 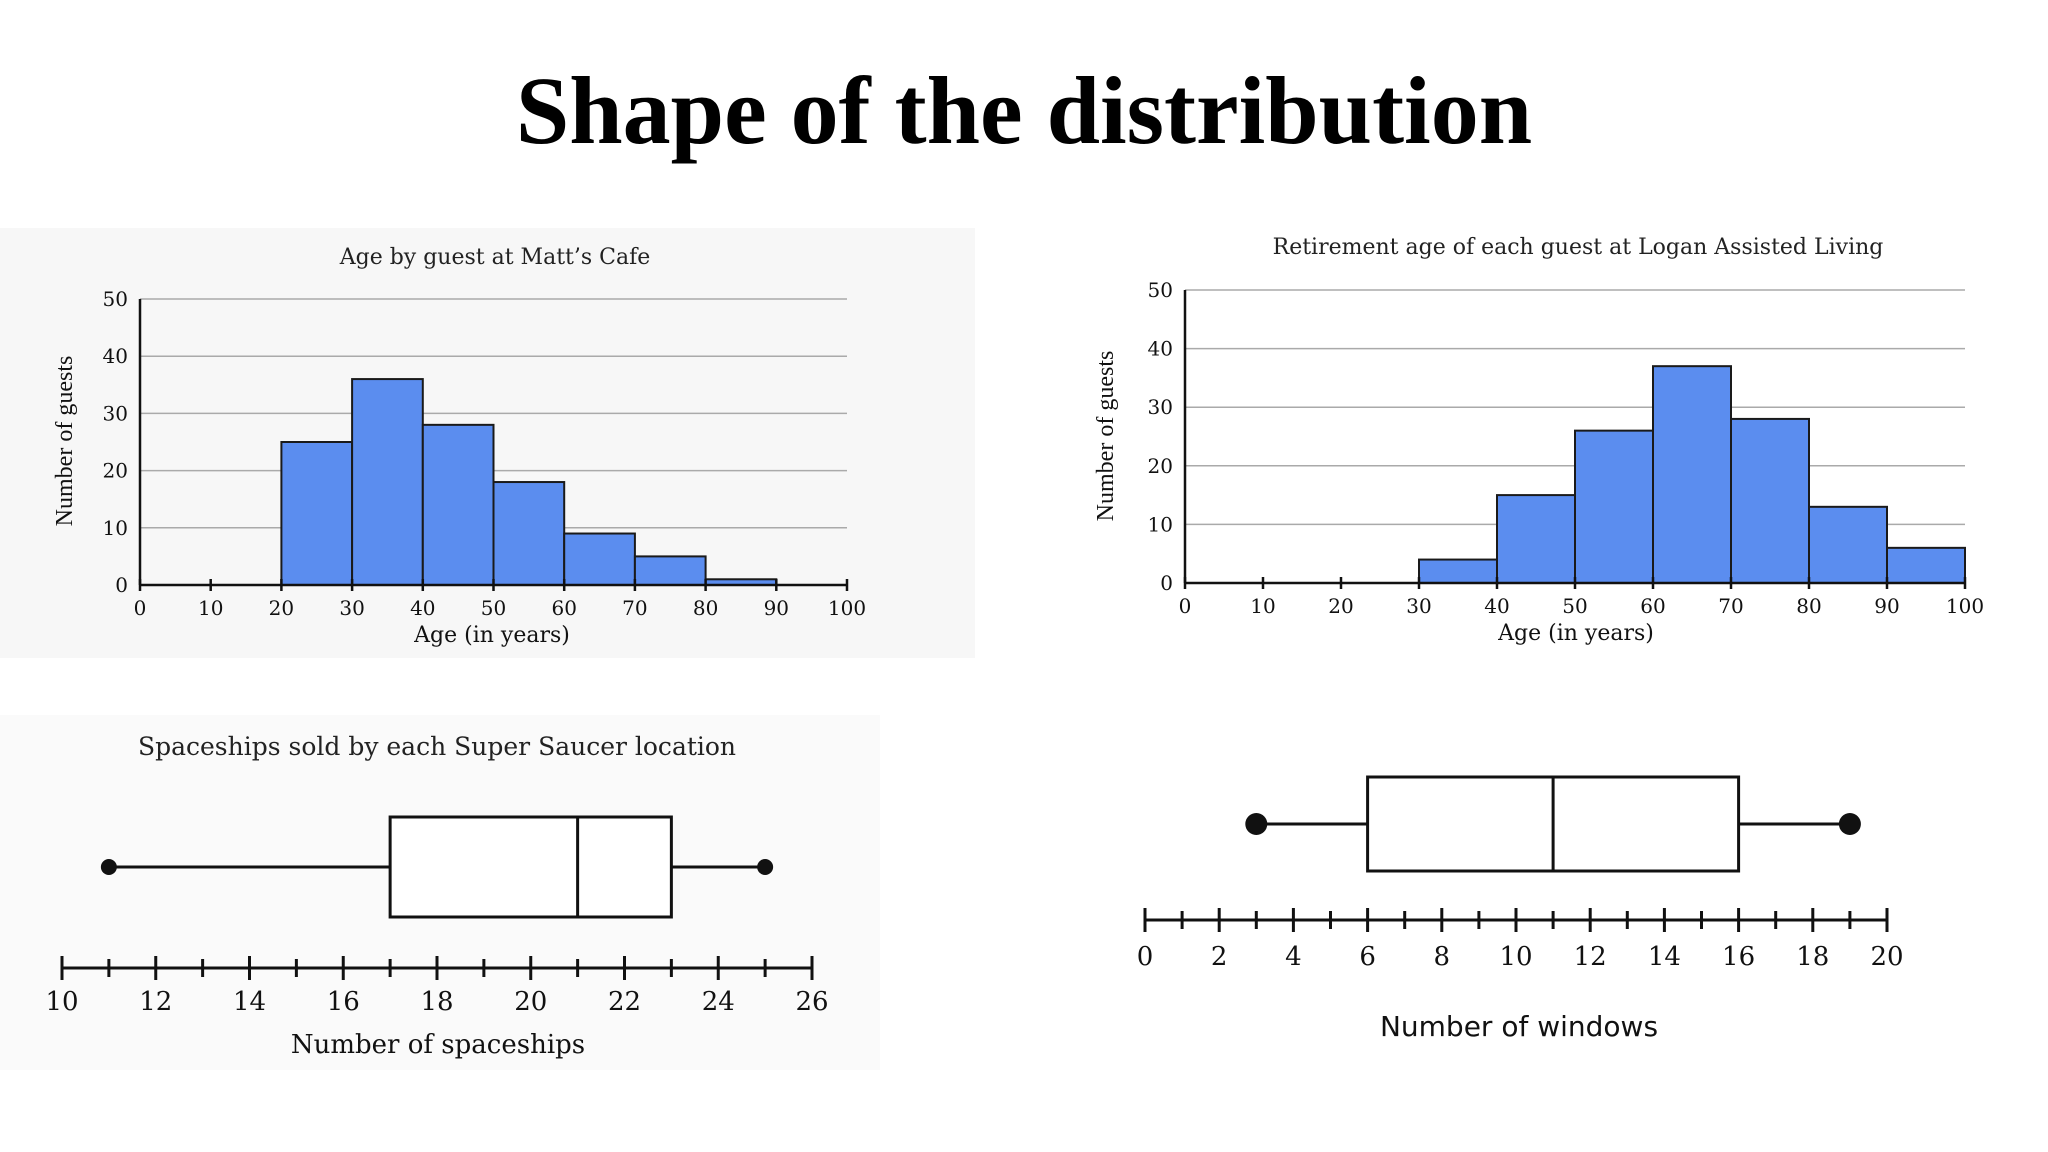 What do you see at coordinates (530, 867) in the screenshot?
I see `iqr-box` at bounding box center [530, 867].